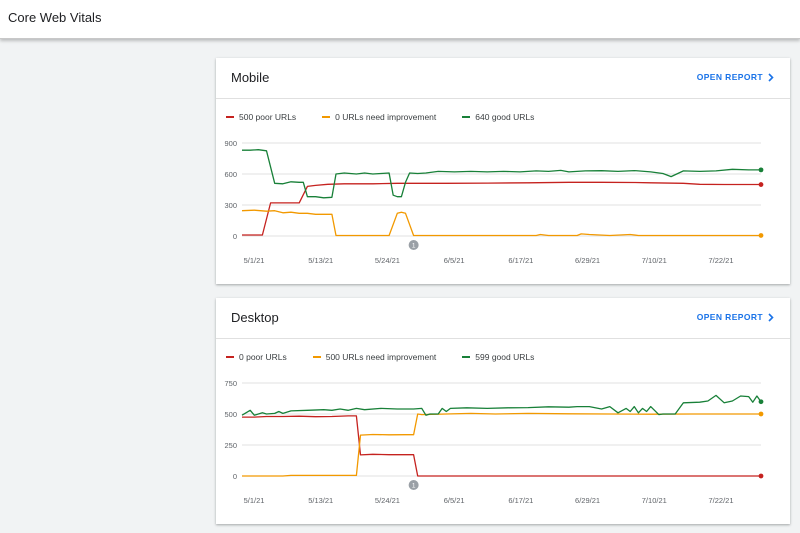  I want to click on y-tick-label: 300, so click(230, 205).